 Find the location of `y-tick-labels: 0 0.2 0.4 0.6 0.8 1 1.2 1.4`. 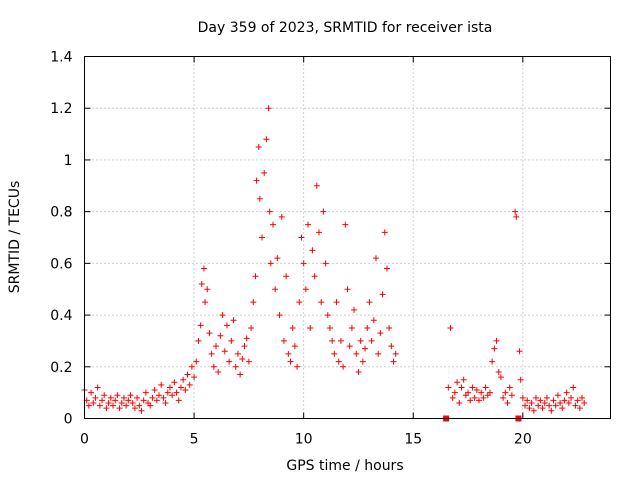

y-tick-labels: 0 0.2 0.4 0.6 0.8 1 1.2 1.4 is located at coordinates (61, 239).